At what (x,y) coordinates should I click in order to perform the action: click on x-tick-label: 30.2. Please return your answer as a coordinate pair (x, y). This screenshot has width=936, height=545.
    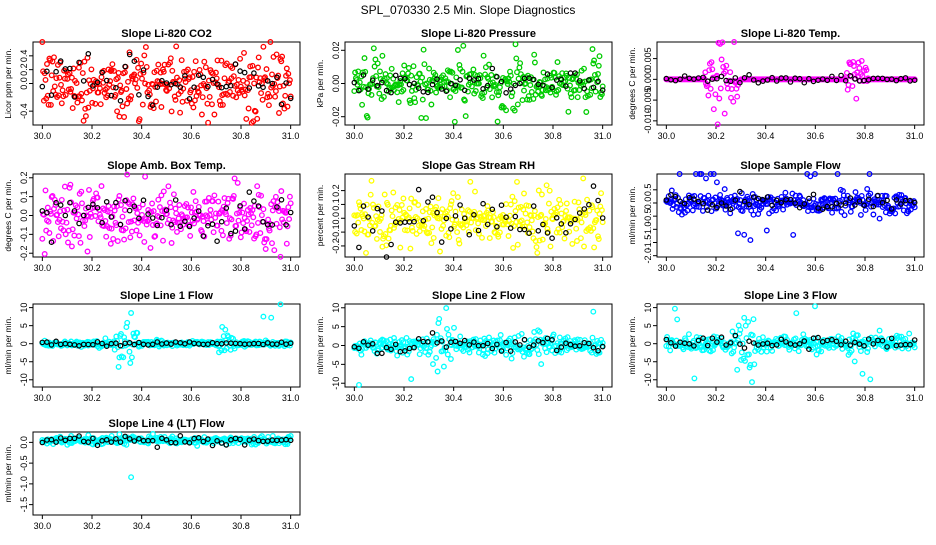
    Looking at the image, I should click on (716, 398).